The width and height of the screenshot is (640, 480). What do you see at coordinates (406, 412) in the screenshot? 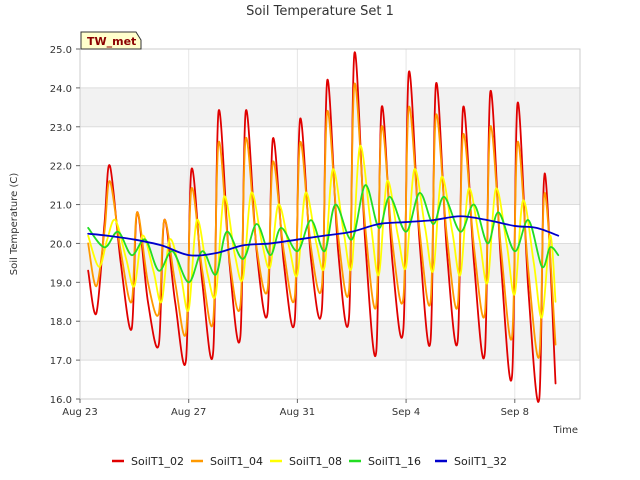
I see `x-tick-label: Sep 4` at bounding box center [406, 412].